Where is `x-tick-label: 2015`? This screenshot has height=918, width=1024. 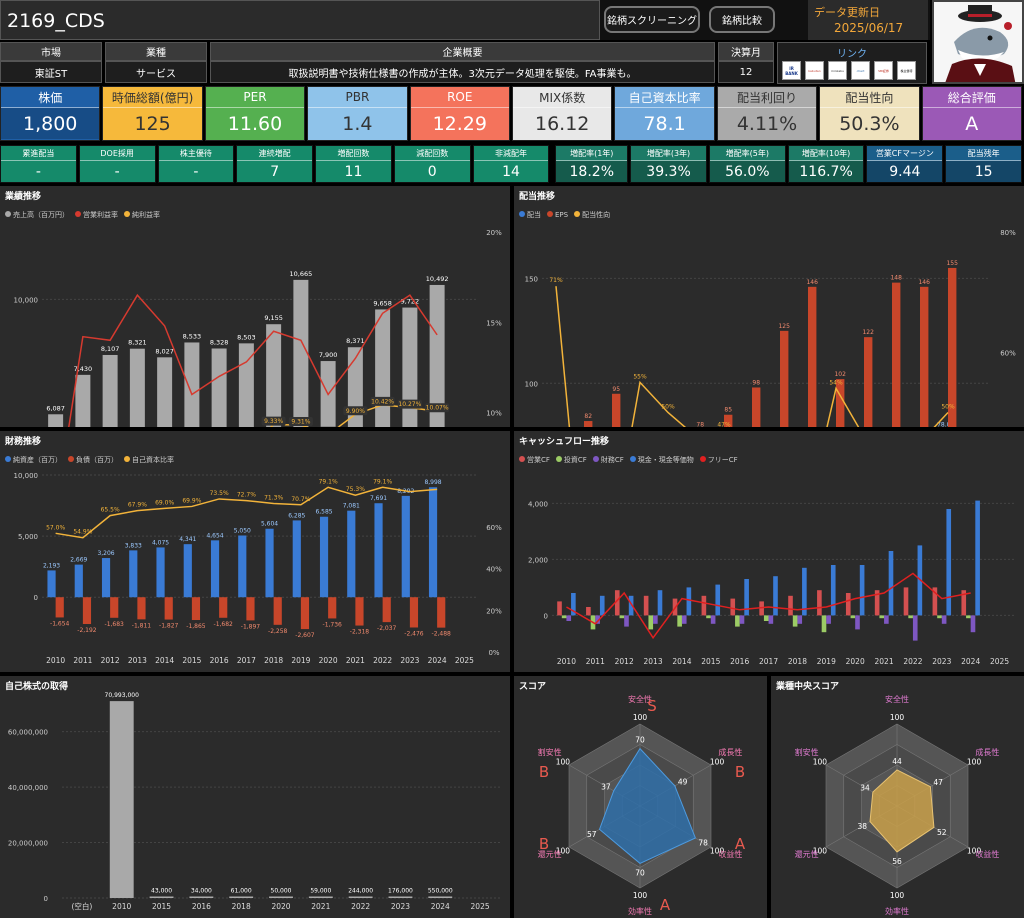 x-tick-label: 2015 is located at coordinates (191, 660).